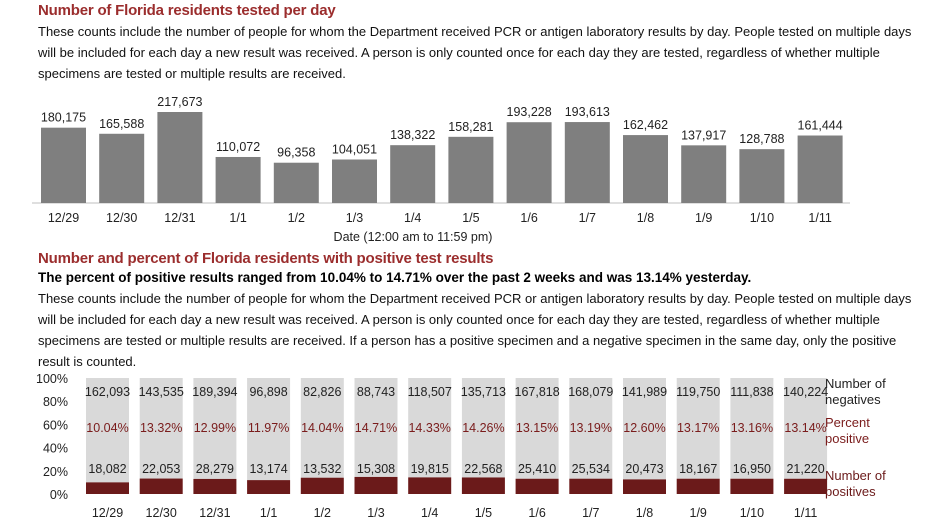 The image size is (932, 524). I want to click on negatives-value: 135,713, so click(483, 392).